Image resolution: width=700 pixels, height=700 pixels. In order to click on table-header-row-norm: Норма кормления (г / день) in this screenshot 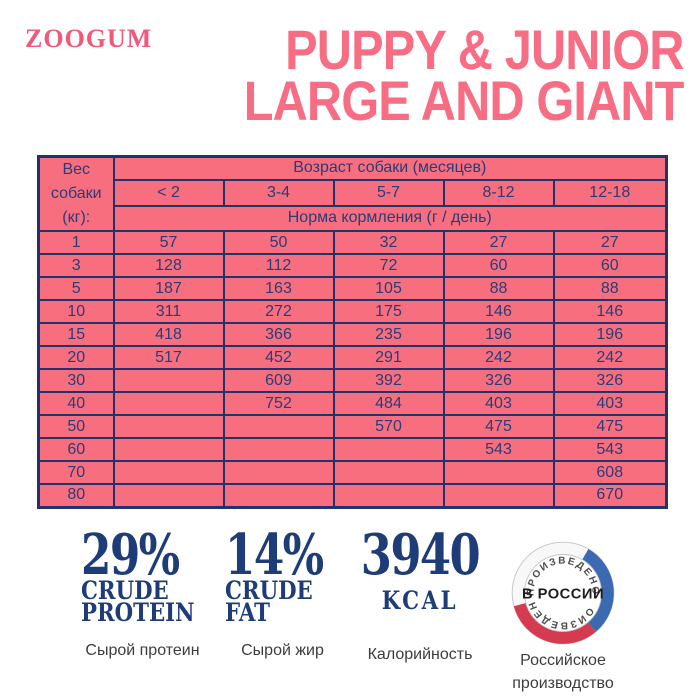, I will do `click(353, 218)`.